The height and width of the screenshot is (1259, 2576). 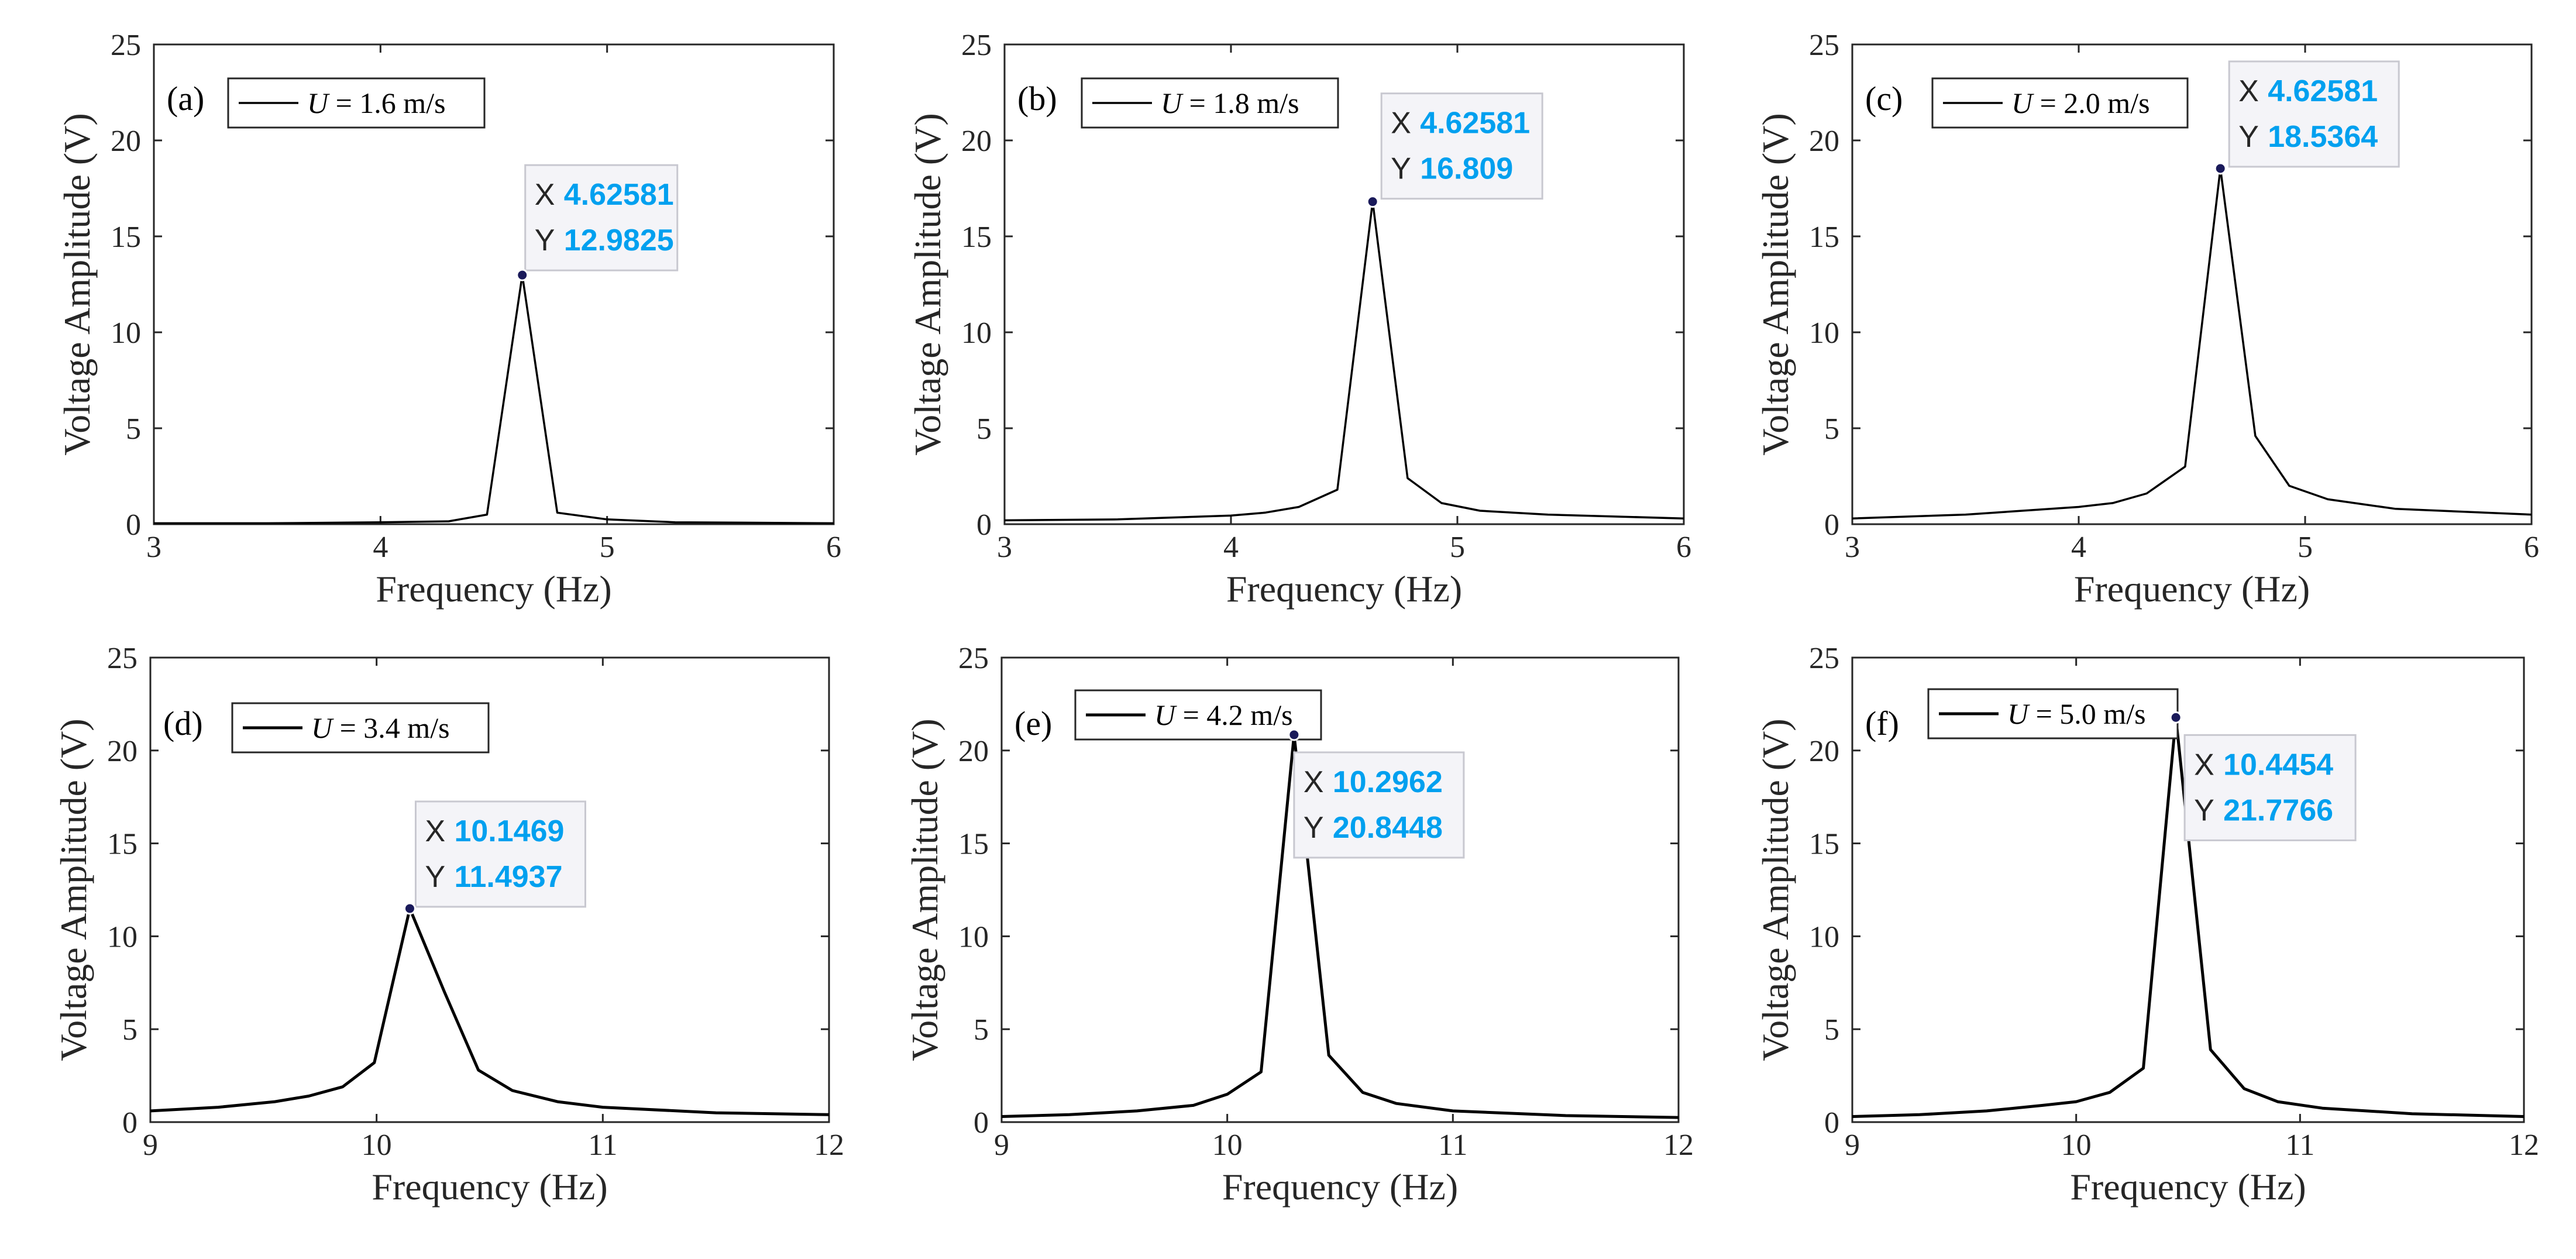 What do you see at coordinates (1233, 715) in the screenshot?
I see `legend-value: = 4.2 m/s` at bounding box center [1233, 715].